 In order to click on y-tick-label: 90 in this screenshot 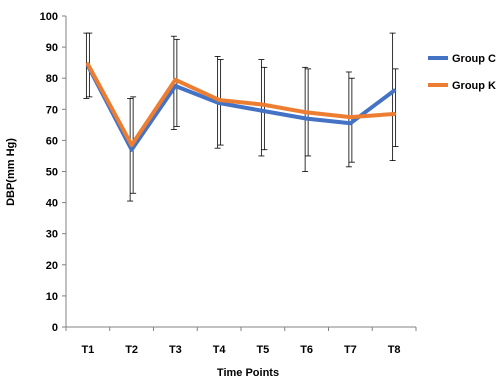, I will do `click(52, 48)`.